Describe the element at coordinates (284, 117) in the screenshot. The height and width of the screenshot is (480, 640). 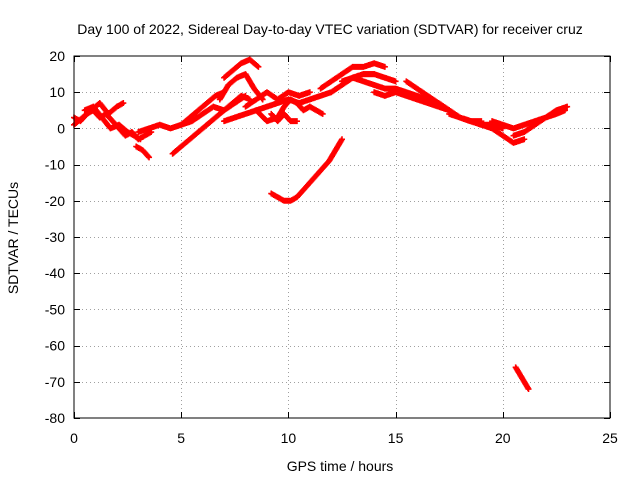
I see `series-track-m` at that location.